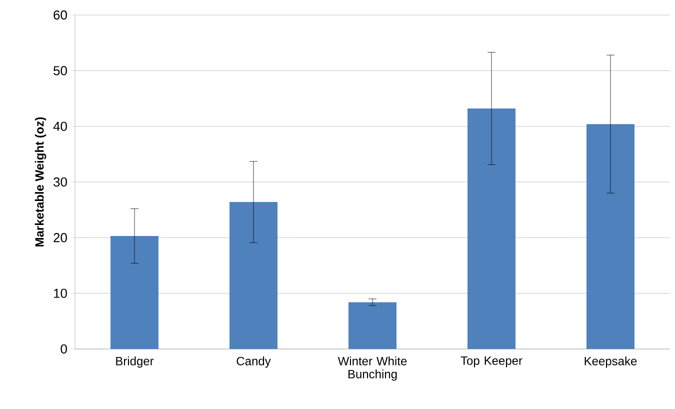 The image size is (675, 409). Describe the element at coordinates (63, 349) in the screenshot. I see `y-tick-label: 0` at that location.